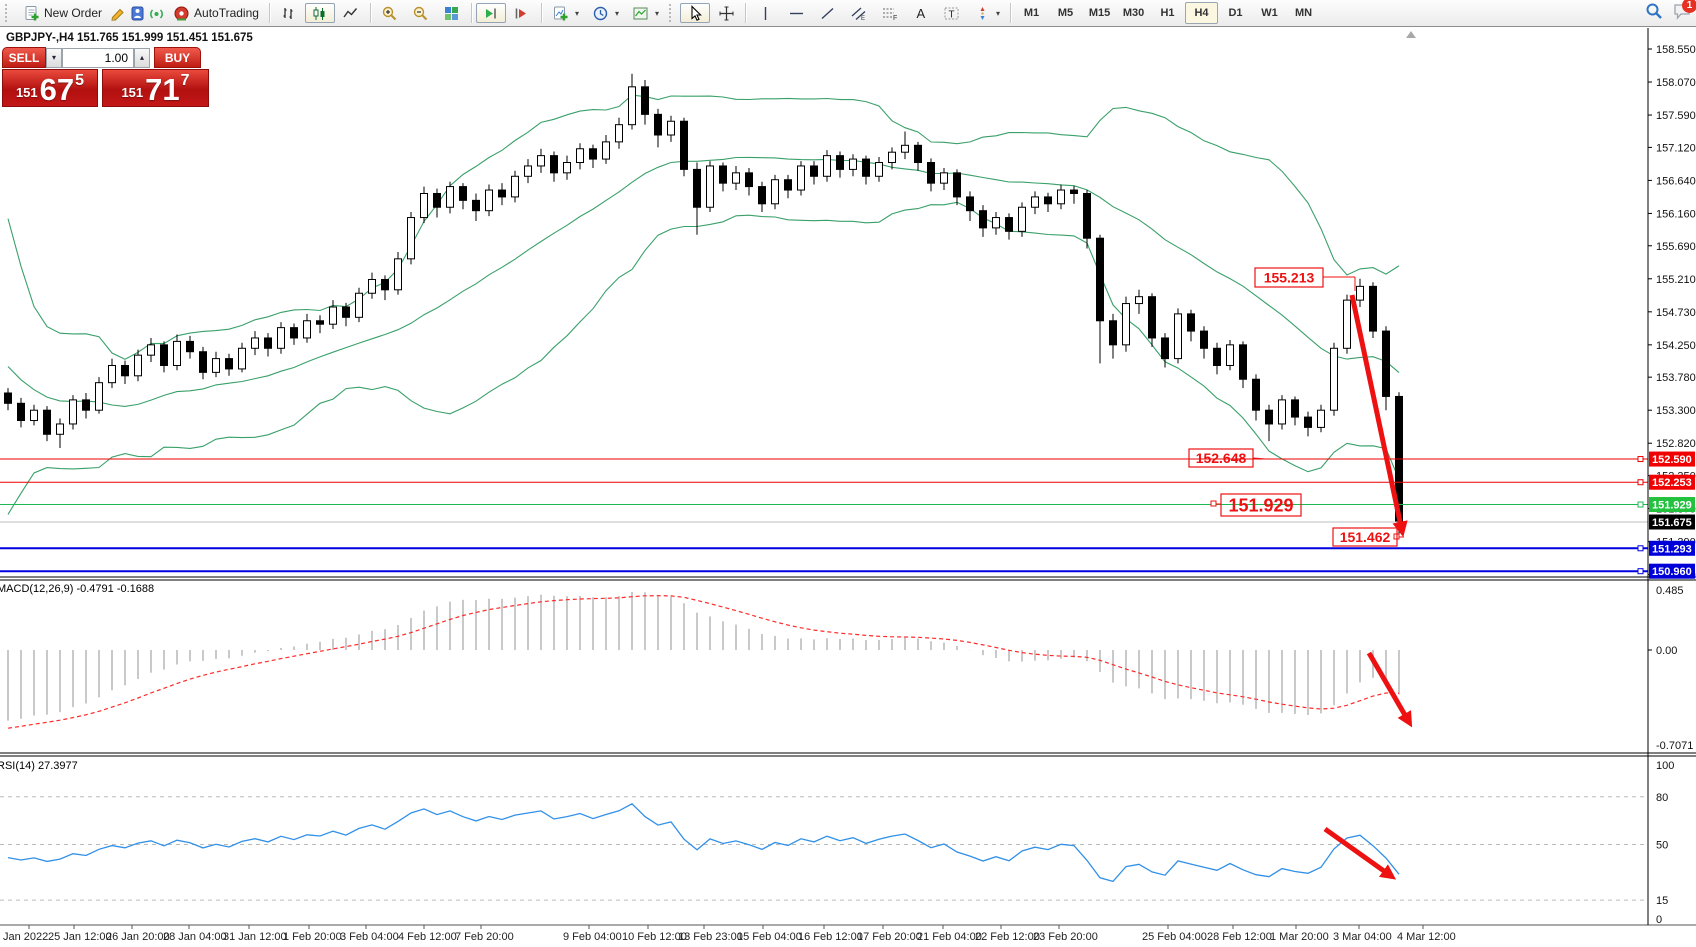 The image size is (1696, 947). What do you see at coordinates (1362, 937) in the screenshot?
I see `svg-text: 3 Mar 04:00` at bounding box center [1362, 937].